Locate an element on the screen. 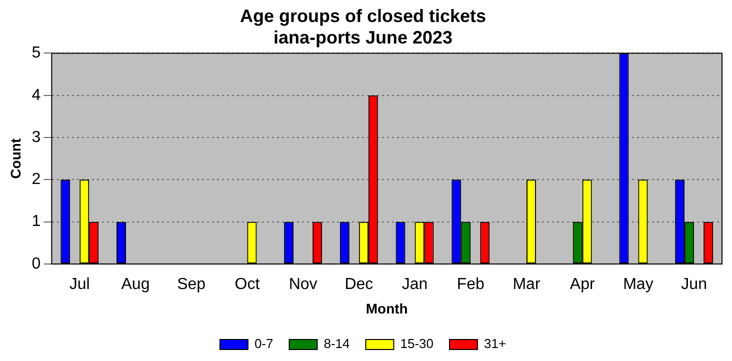  x-tick-label: Nov is located at coordinates (303, 285).